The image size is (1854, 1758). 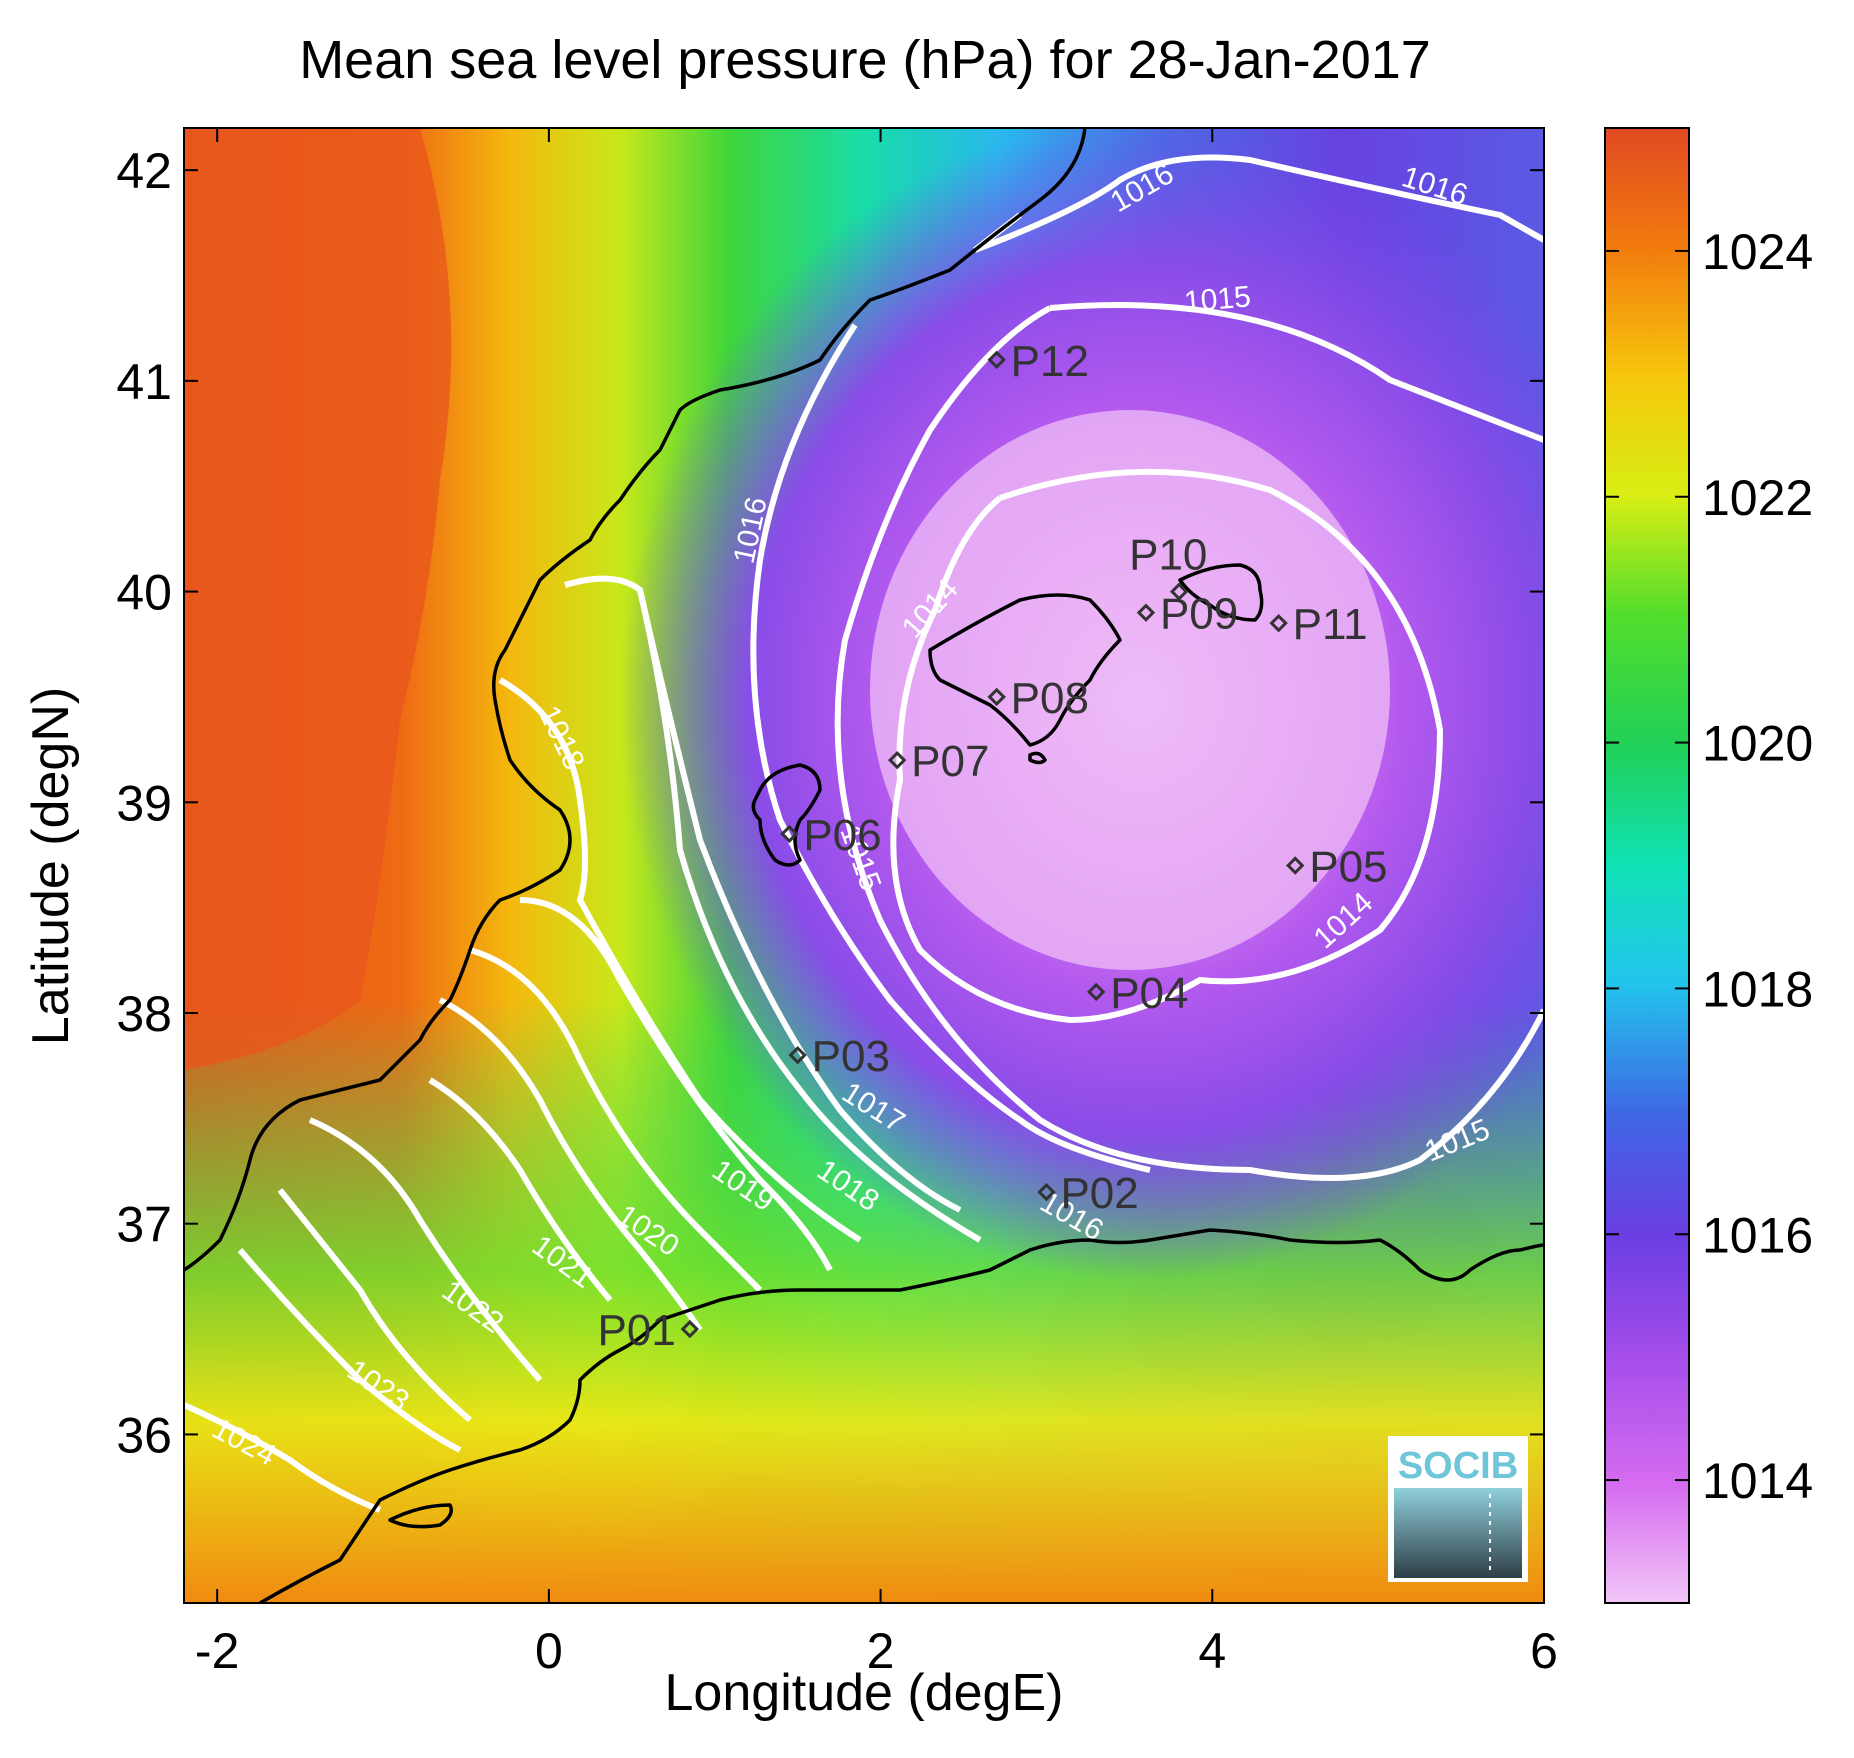 What do you see at coordinates (1757, 498) in the screenshot?
I see `colorbar-tick-label: 1022` at bounding box center [1757, 498].